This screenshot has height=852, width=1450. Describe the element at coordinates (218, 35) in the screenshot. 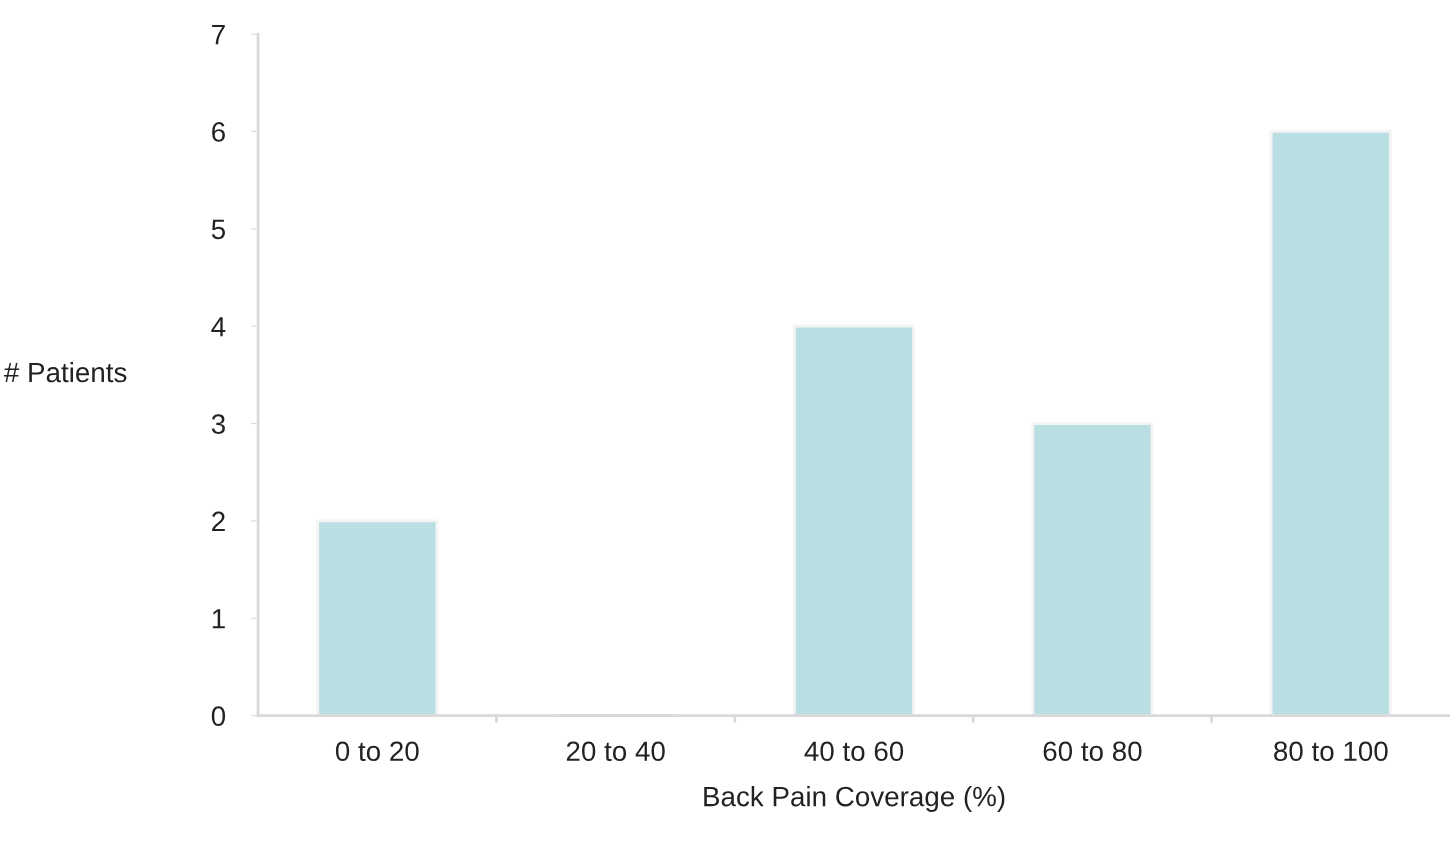

I see `y-tick-label: 7` at that location.